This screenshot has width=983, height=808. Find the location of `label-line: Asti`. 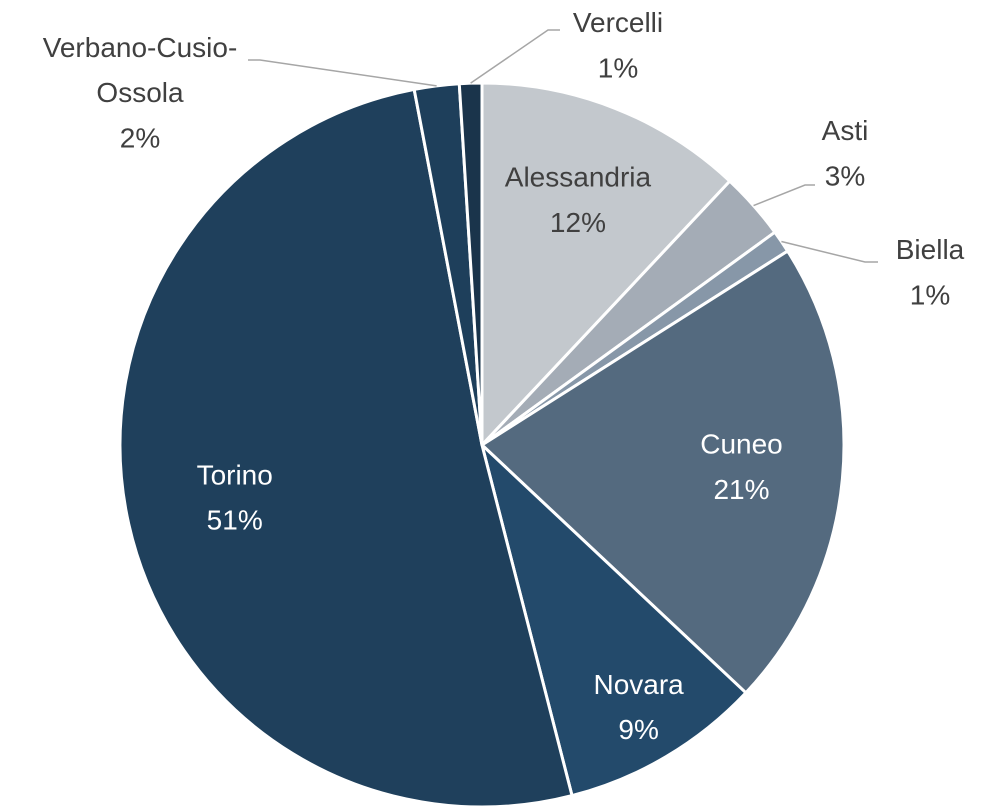

label-line: Asti is located at coordinates (845, 130).